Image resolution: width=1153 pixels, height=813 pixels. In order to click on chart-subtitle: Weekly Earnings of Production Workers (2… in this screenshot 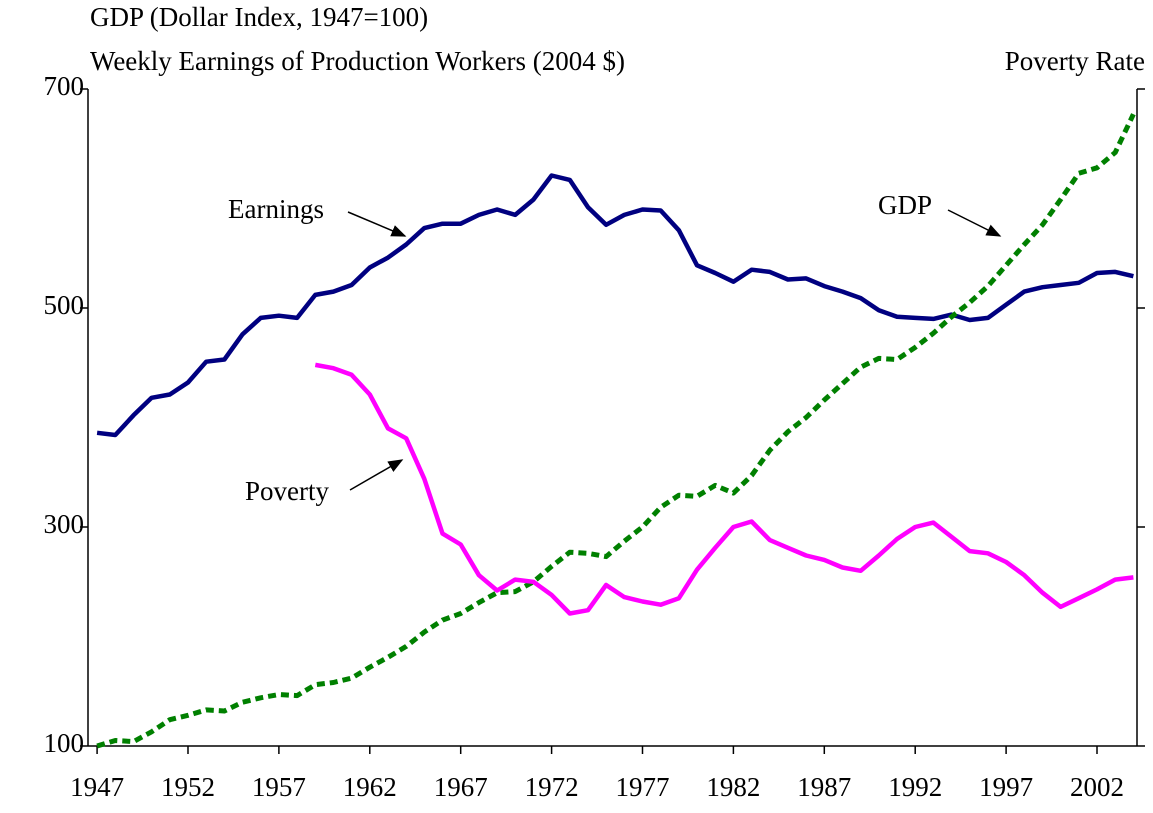, I will do `click(357, 61)`.